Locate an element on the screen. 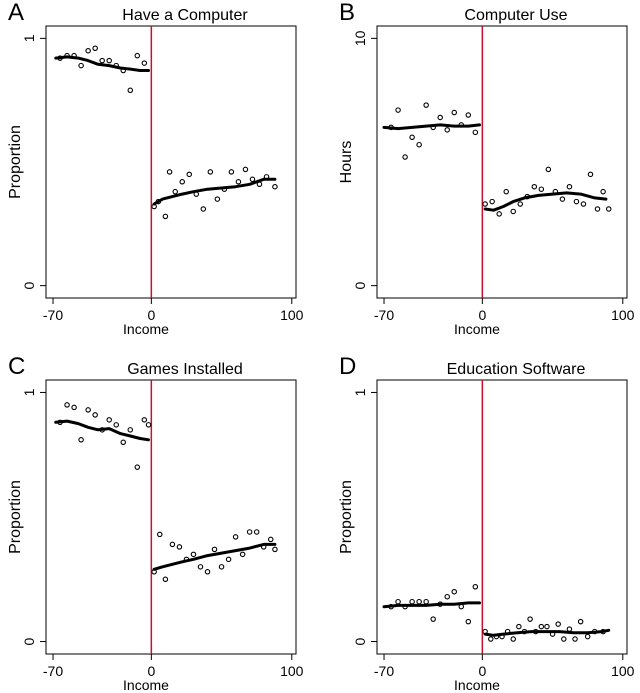  y-tick-label: 1 is located at coordinates (360, 392).